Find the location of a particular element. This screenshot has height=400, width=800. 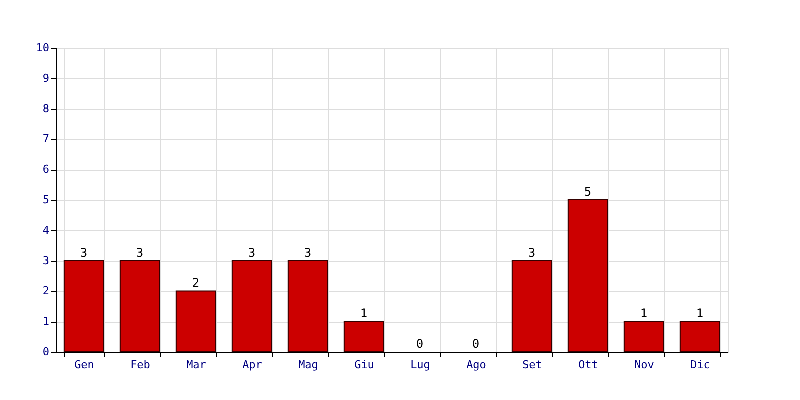

x-tick-label: Feb is located at coordinates (140, 365).